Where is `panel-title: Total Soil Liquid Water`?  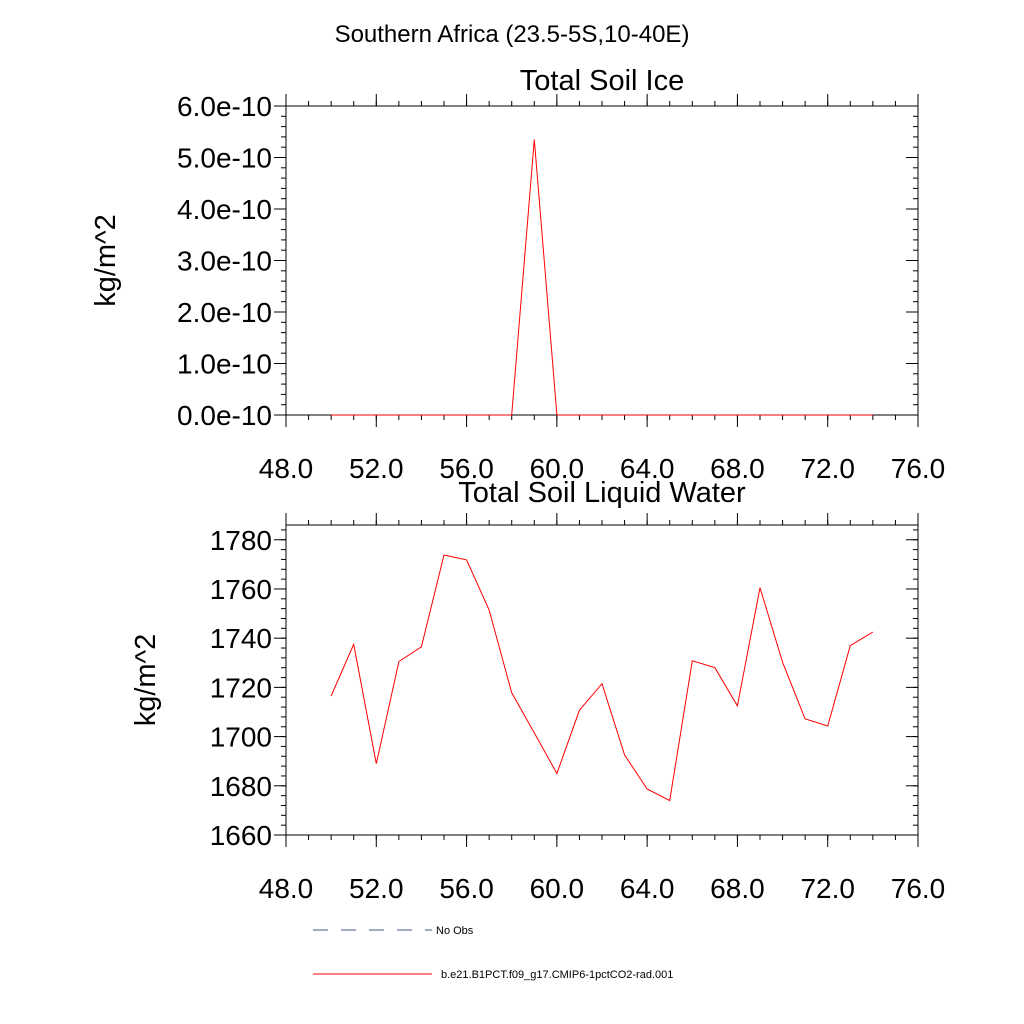
panel-title: Total Soil Liquid Water is located at coordinates (602, 493).